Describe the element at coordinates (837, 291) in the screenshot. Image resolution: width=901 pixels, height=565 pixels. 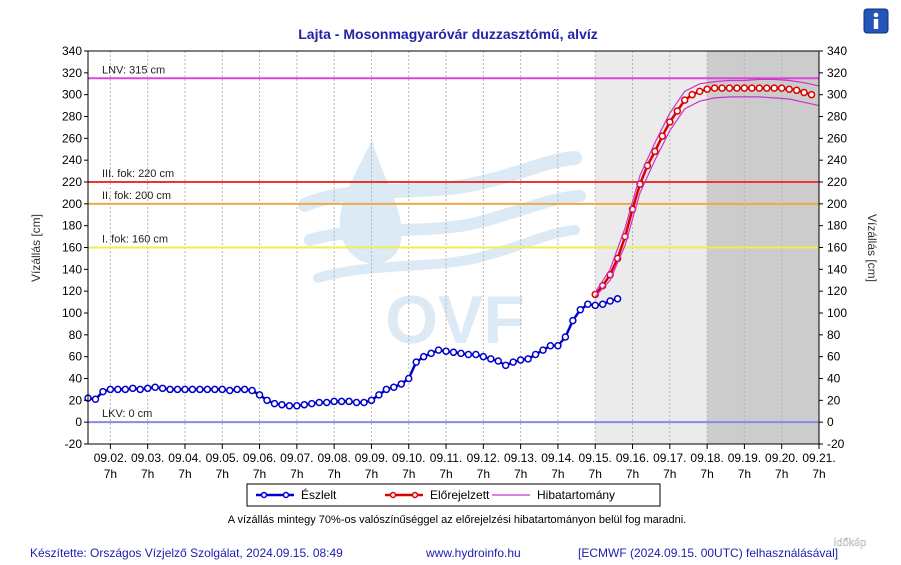
I see `y-tick-label-right: 120` at that location.